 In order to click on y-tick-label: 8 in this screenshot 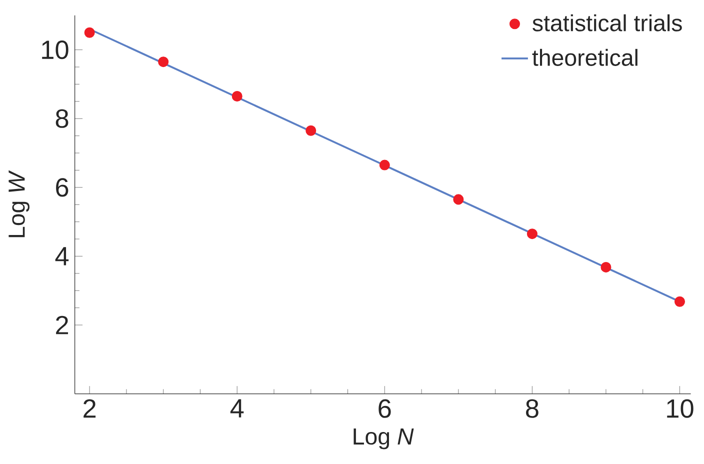, I will do `click(62, 118)`.